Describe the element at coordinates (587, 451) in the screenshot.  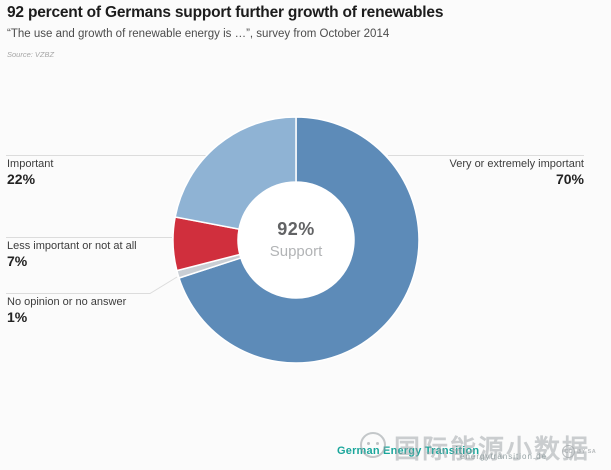
I see `cc-license-text: BY SA` at that location.